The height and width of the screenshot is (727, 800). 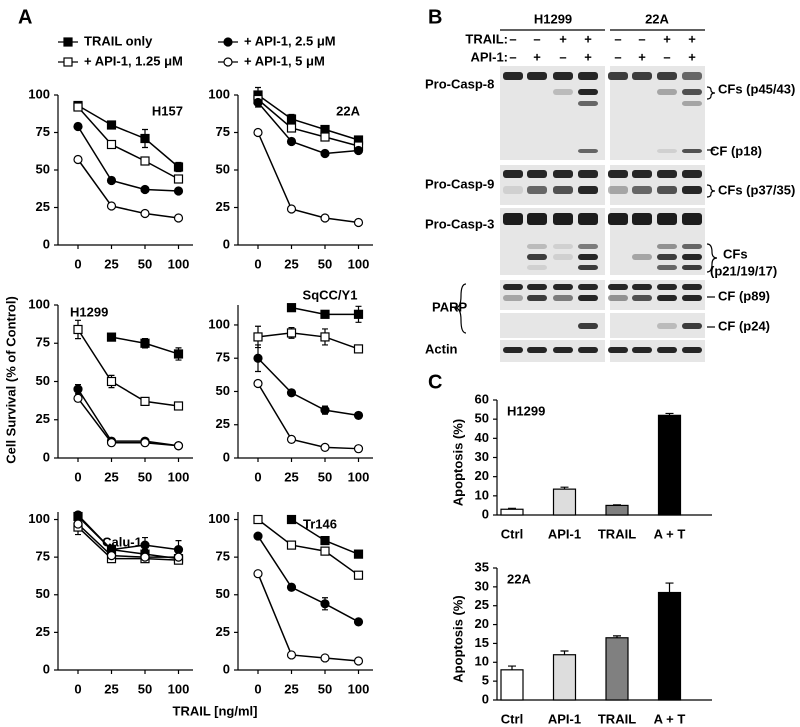 What do you see at coordinates (223, 131) in the screenshot?
I see `y-tick-label: 75` at bounding box center [223, 131].